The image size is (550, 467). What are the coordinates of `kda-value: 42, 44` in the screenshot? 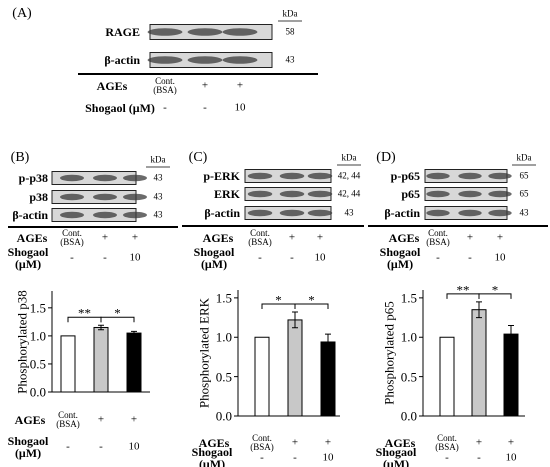 It's located at (349, 193).